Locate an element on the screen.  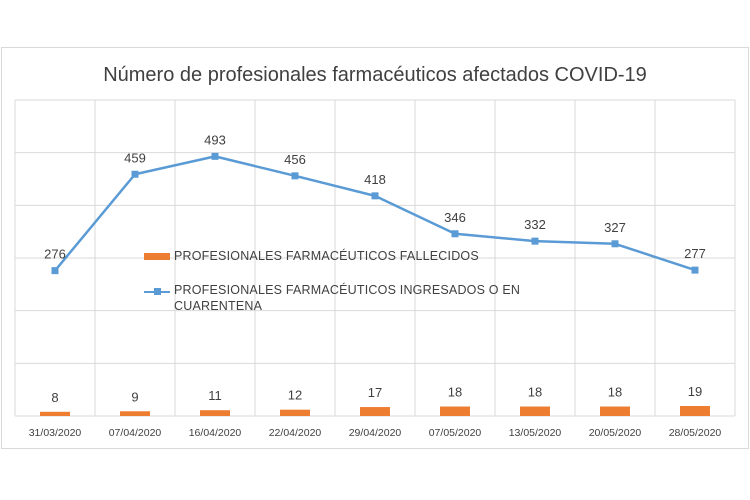
bar-series is located at coordinates (375, 410).